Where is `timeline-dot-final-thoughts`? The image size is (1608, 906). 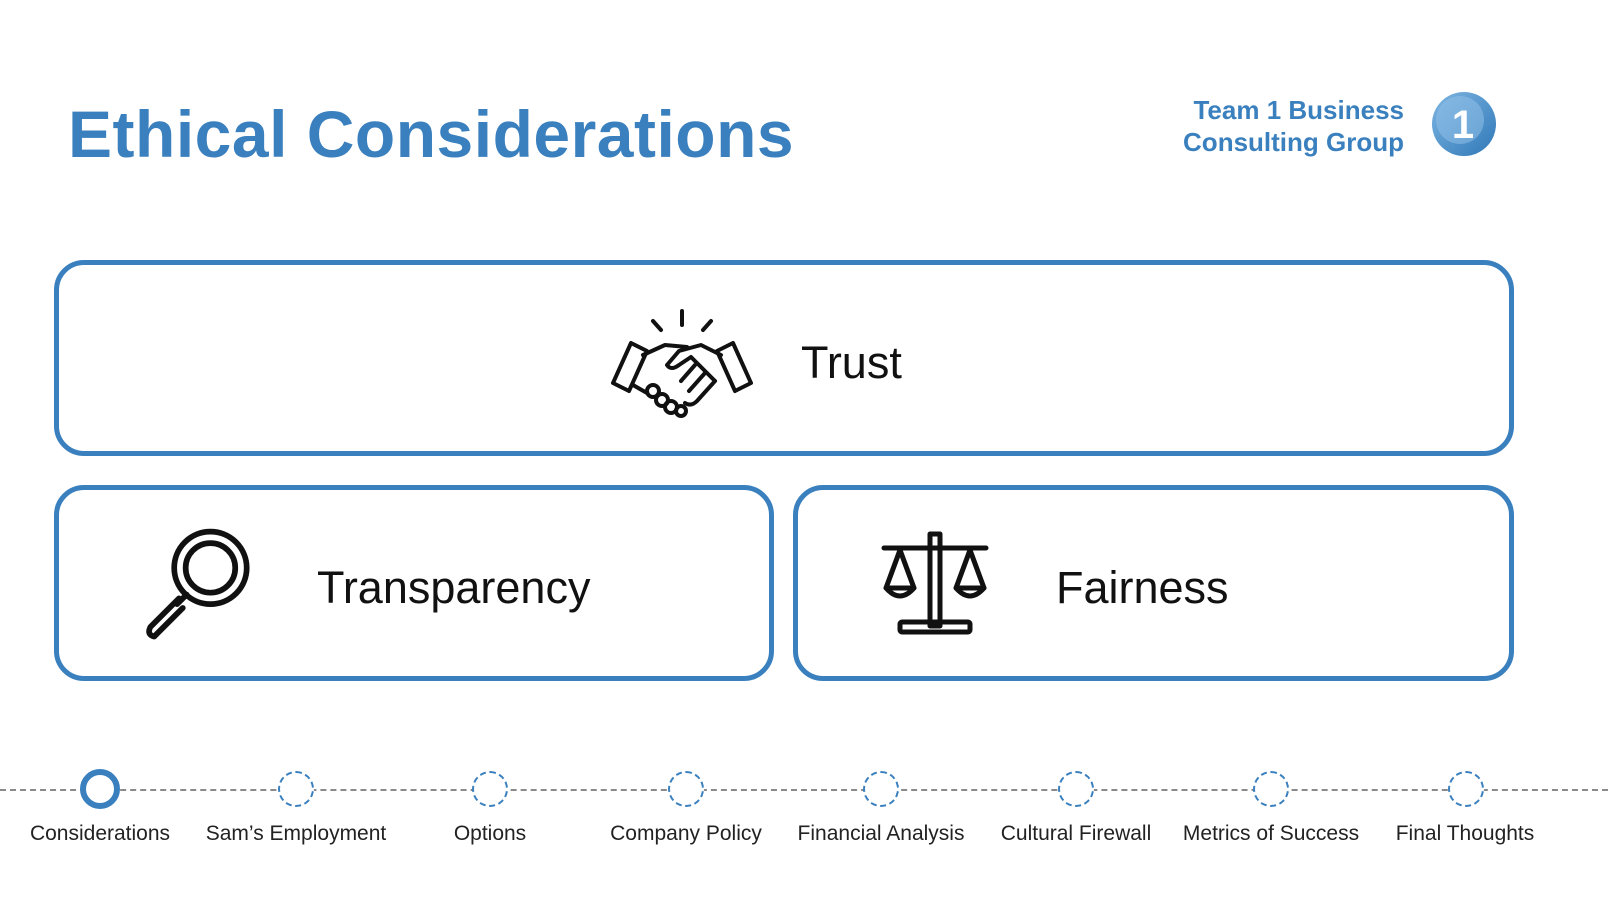
timeline-dot-final-thoughts is located at coordinates (1466, 789).